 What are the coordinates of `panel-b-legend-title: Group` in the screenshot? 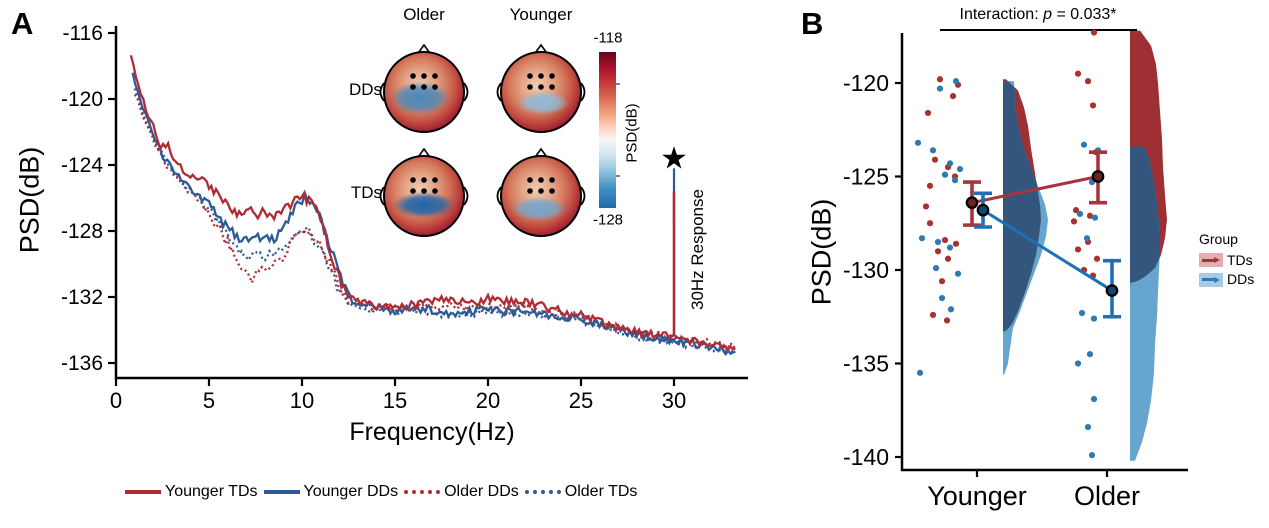 It's located at (1218, 239).